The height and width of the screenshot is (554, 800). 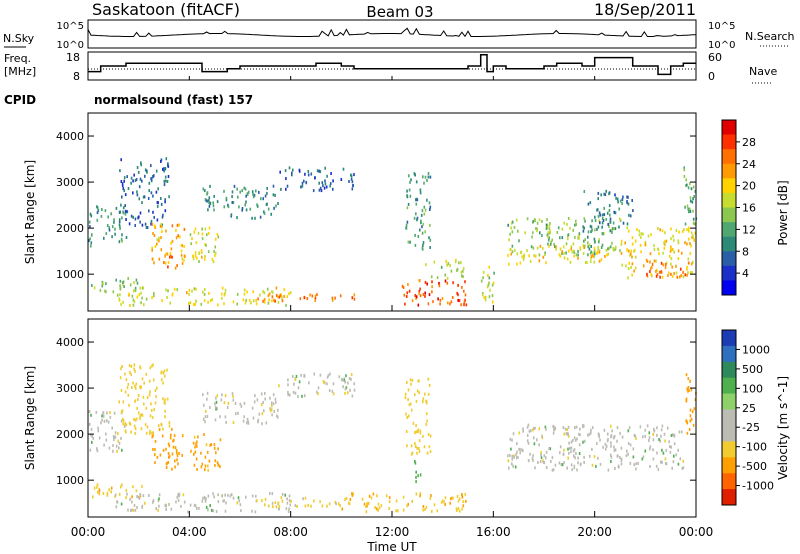 I want to click on y-tick-label: 2000, so click(x=70, y=228).